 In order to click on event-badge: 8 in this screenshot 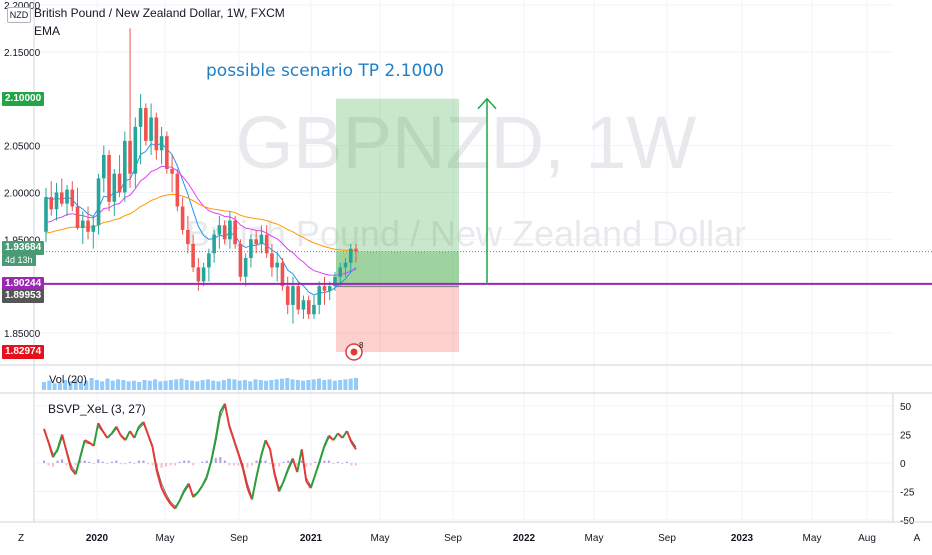, I will do `click(354, 351)`.